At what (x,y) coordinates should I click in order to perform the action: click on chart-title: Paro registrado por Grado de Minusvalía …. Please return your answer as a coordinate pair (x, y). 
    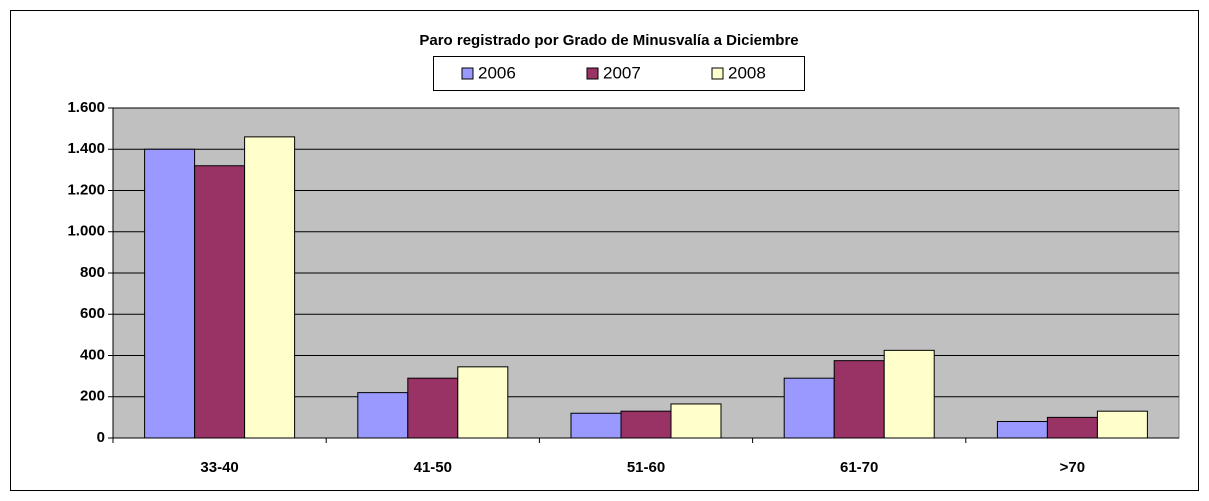
    Looking at the image, I should click on (608, 40).